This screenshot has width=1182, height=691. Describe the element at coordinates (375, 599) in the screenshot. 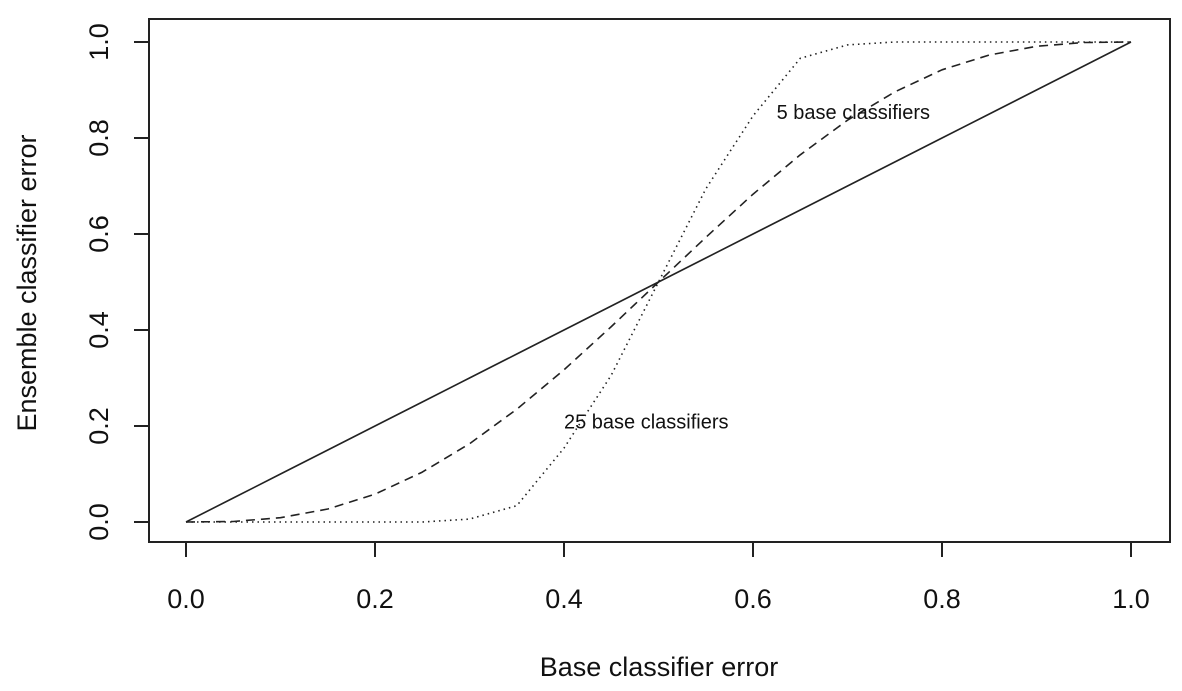

I see `x-tick-label: 0.2` at that location.